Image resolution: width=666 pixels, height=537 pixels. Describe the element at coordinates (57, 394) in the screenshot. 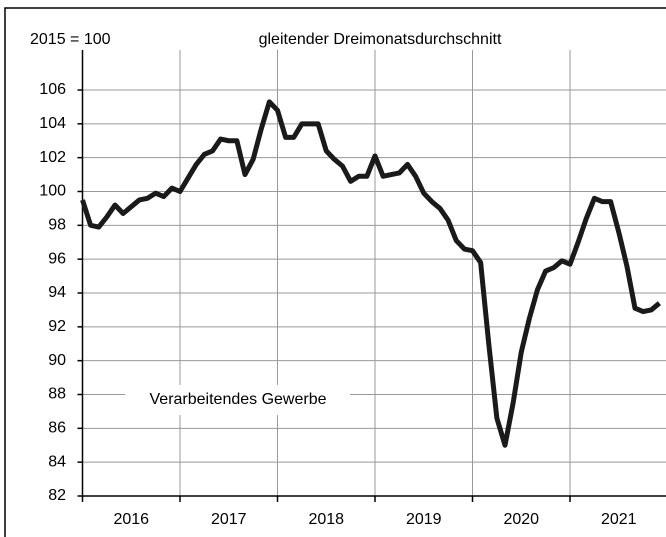

I see `y-tick-label: 88` at that location.